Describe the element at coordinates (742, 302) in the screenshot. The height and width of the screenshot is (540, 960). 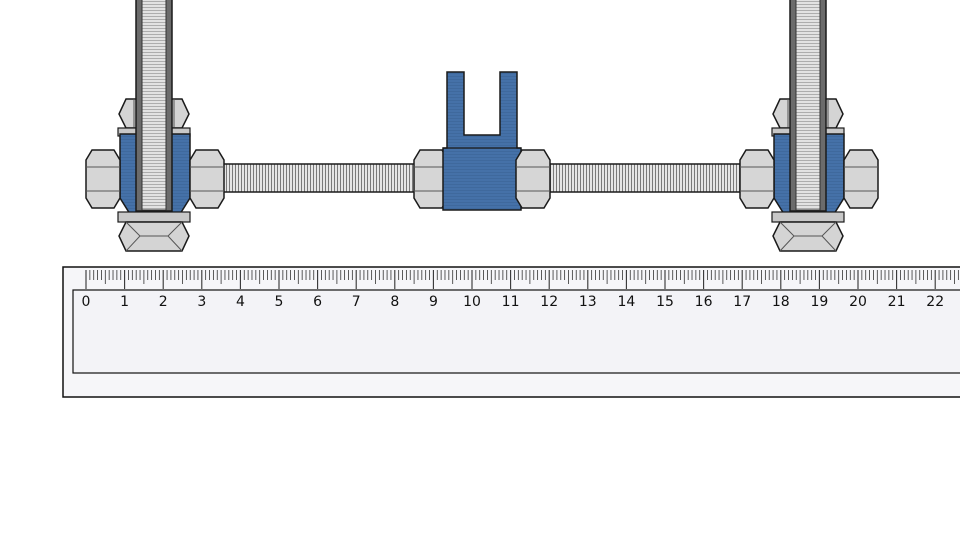
I see `ruler-label: 17` at that location.